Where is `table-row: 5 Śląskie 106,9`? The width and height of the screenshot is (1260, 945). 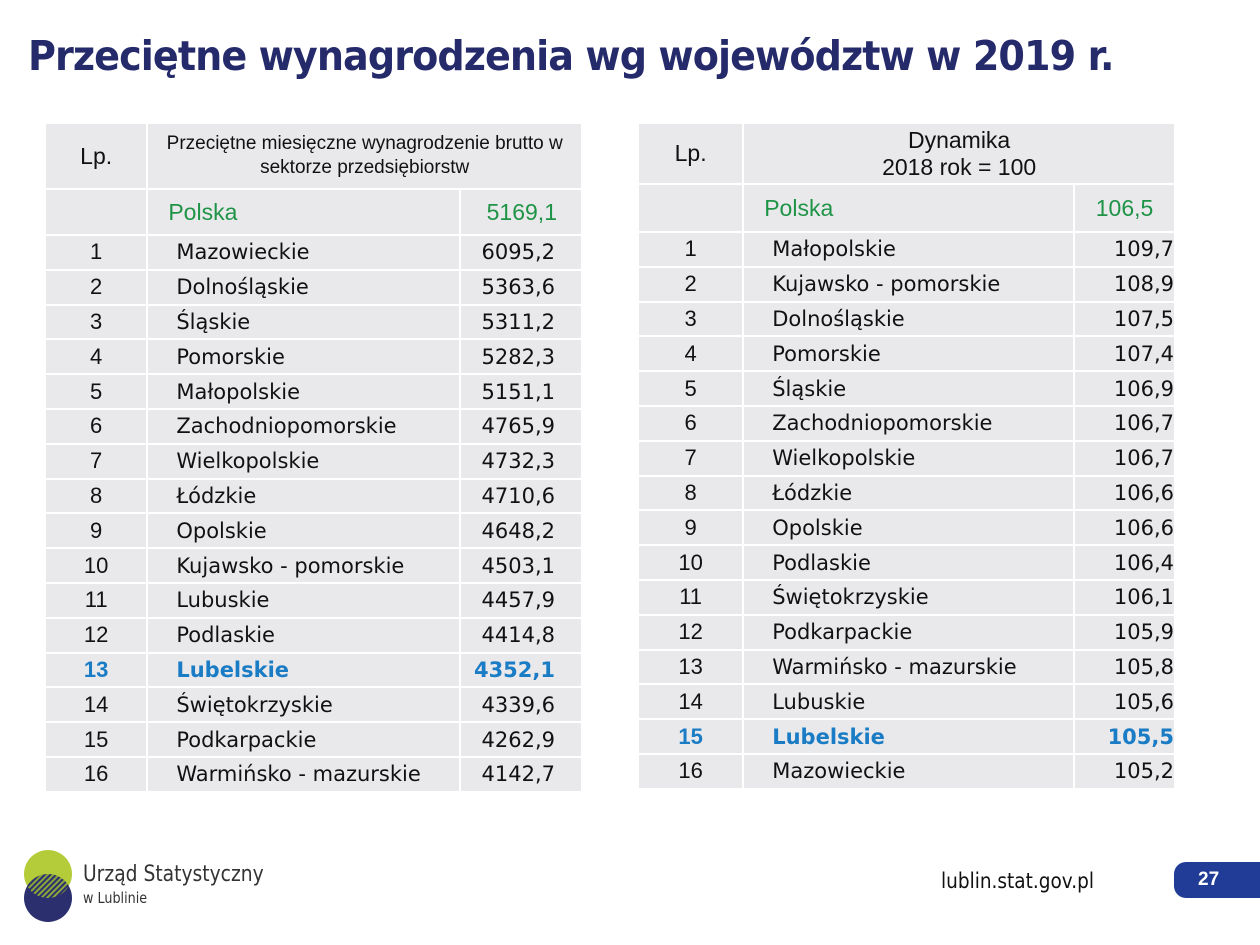 table-row: 5 Śląskie 106,9 is located at coordinates (906, 388).